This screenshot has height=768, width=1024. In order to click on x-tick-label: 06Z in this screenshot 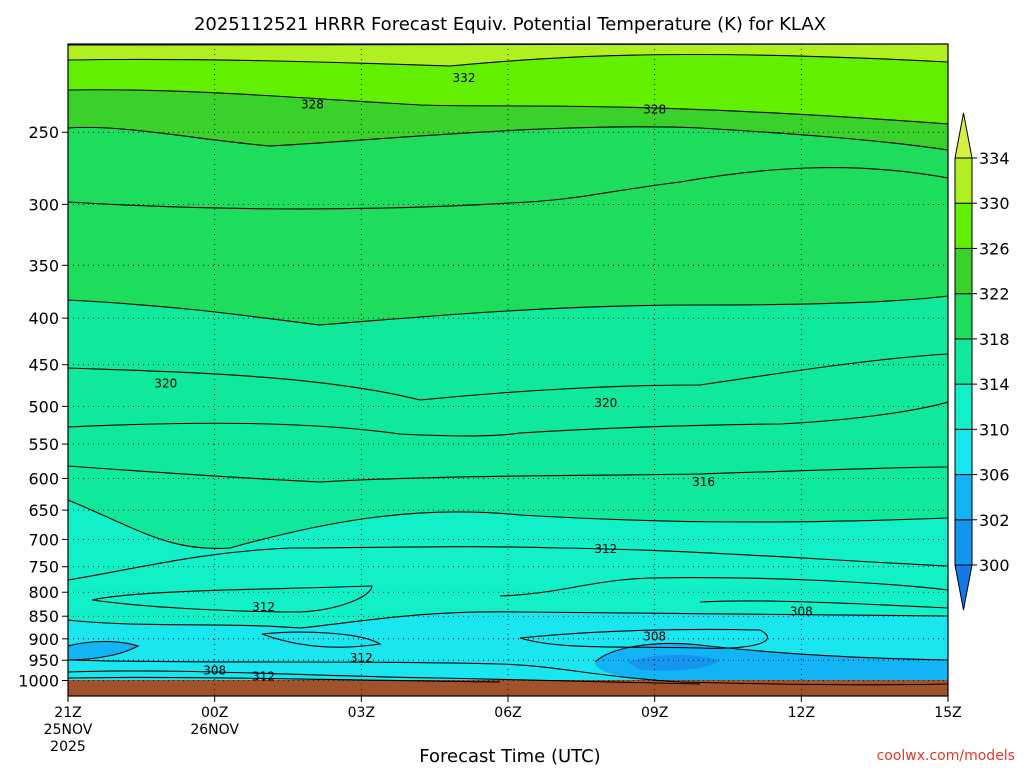, I will do `click(507, 713)`.